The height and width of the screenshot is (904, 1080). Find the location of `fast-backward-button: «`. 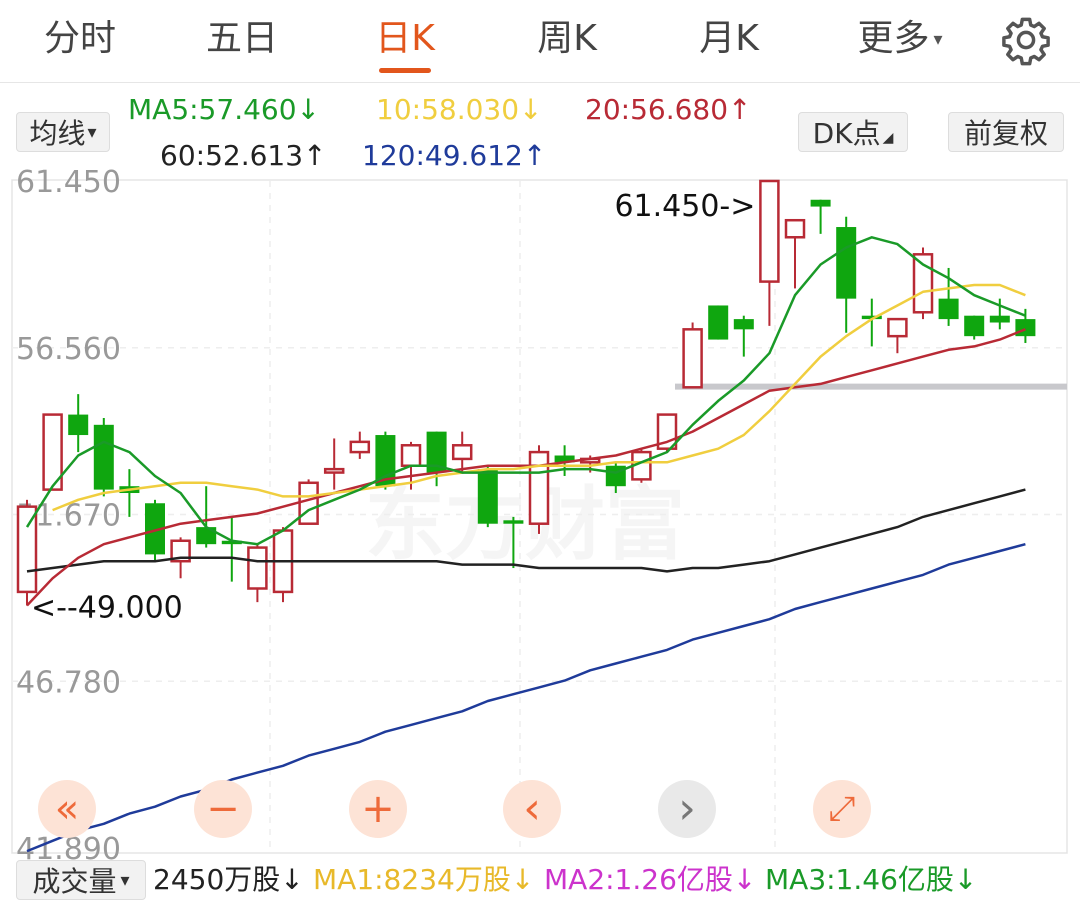

fast-backward-button: « is located at coordinates (67, 809).